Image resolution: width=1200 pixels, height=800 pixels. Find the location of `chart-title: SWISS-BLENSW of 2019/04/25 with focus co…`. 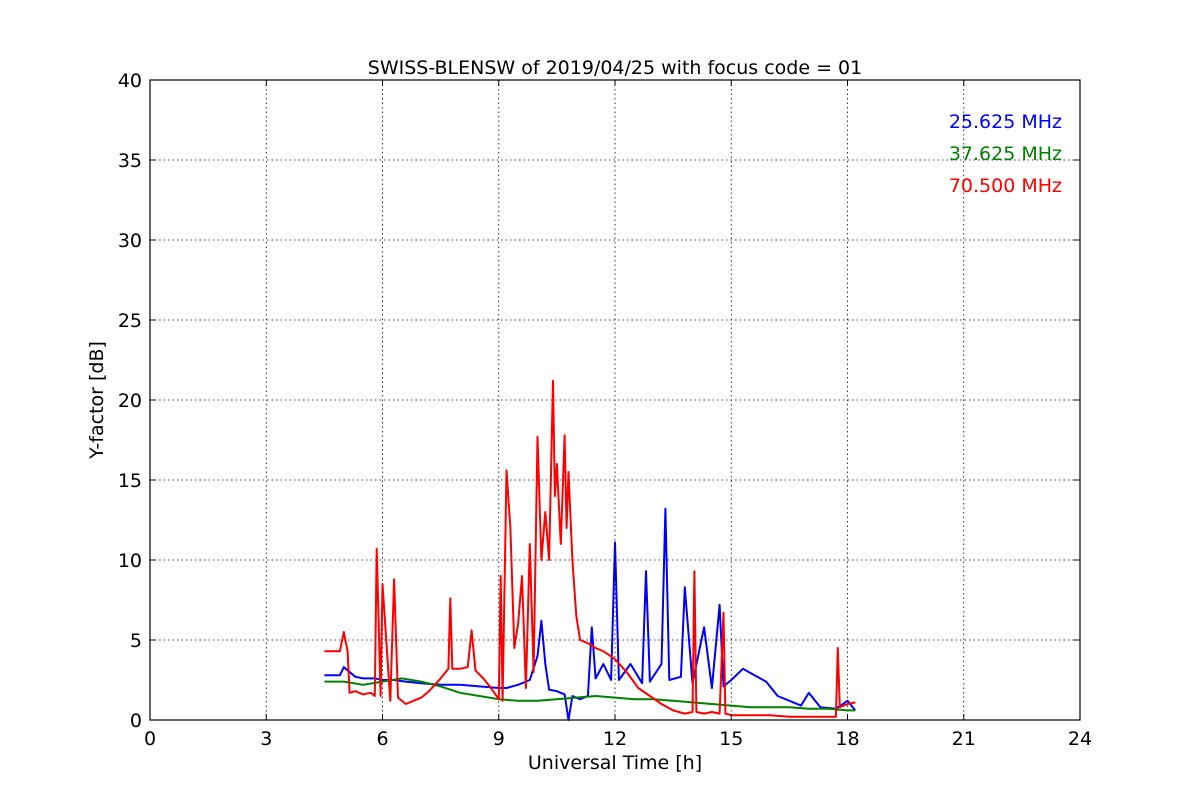

chart-title: SWISS-BLENSW of 2019/04/25 with focus co… is located at coordinates (615, 68).